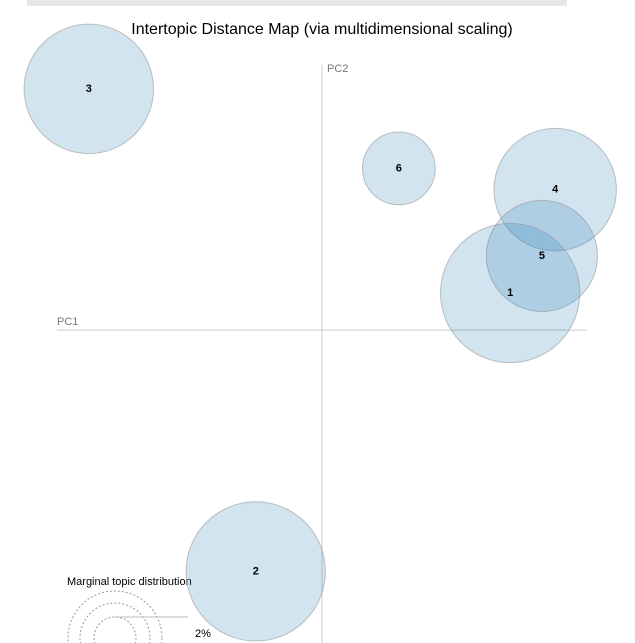 The image size is (635, 643). What do you see at coordinates (297, 3) in the screenshot?
I see `top-bar` at bounding box center [297, 3].